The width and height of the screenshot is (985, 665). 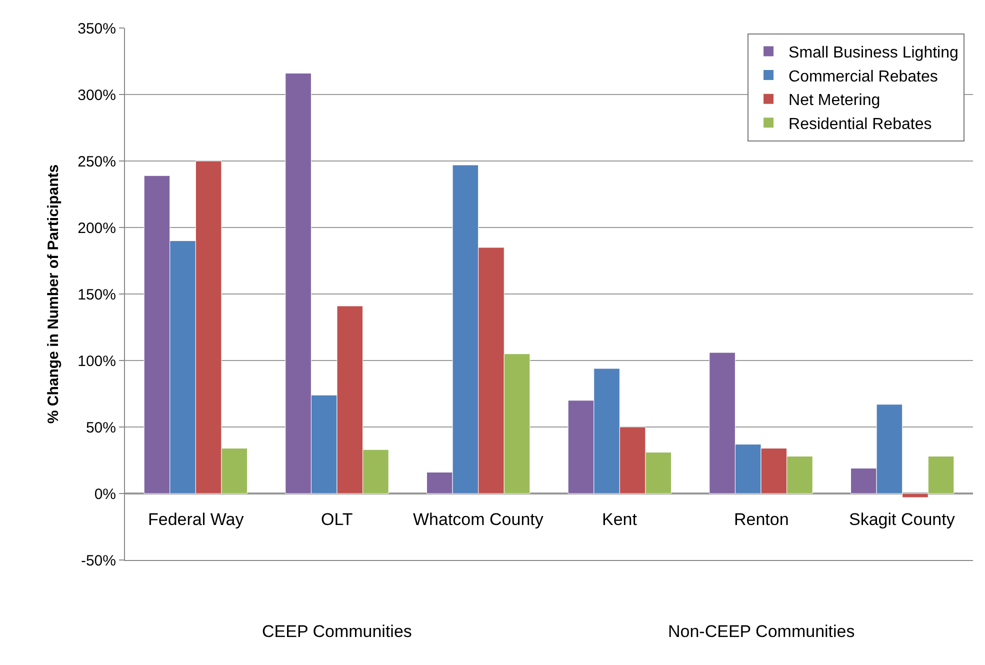 What do you see at coordinates (97, 95) in the screenshot?
I see `y-tick-label: 300%` at bounding box center [97, 95].